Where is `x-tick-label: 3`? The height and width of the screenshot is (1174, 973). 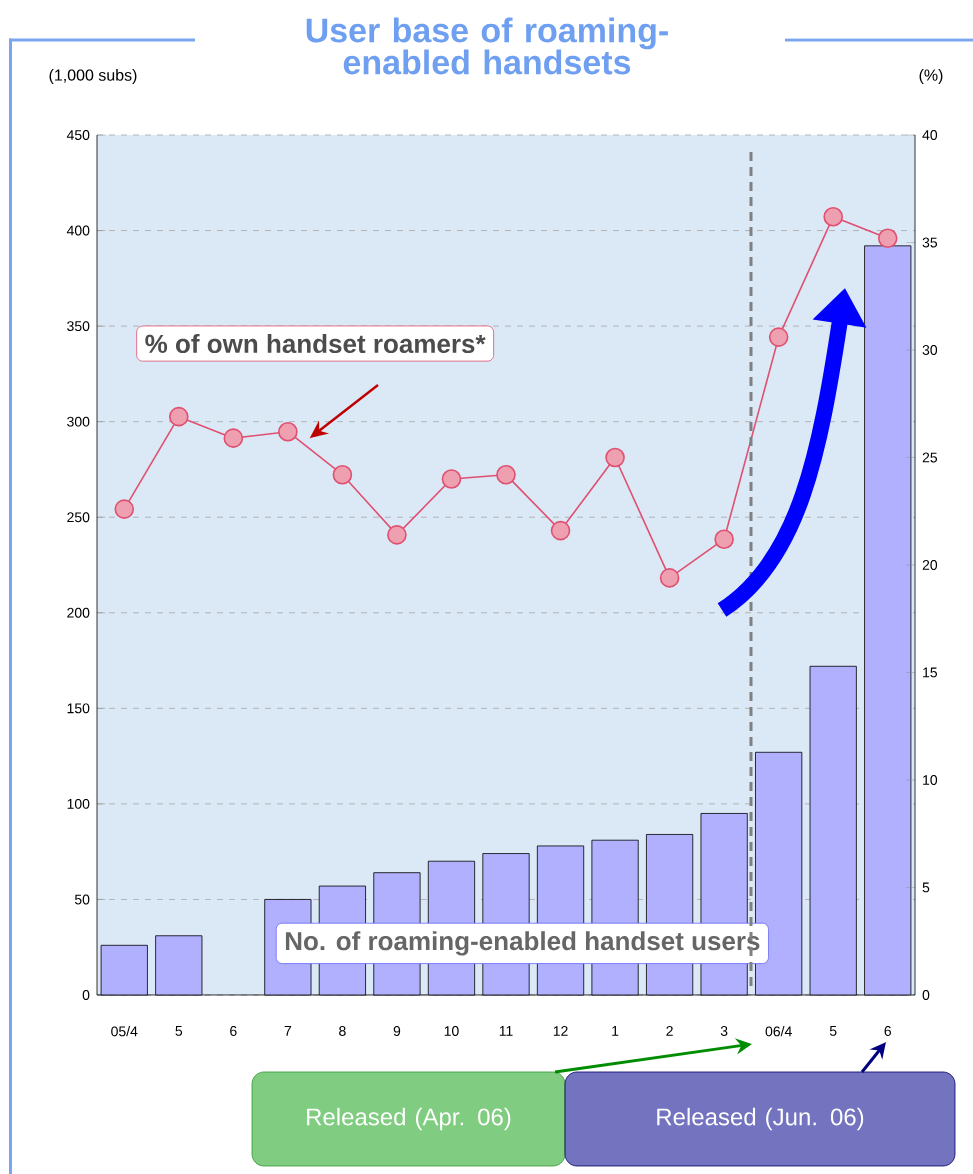
x-tick-label: 3 is located at coordinates (724, 1031).